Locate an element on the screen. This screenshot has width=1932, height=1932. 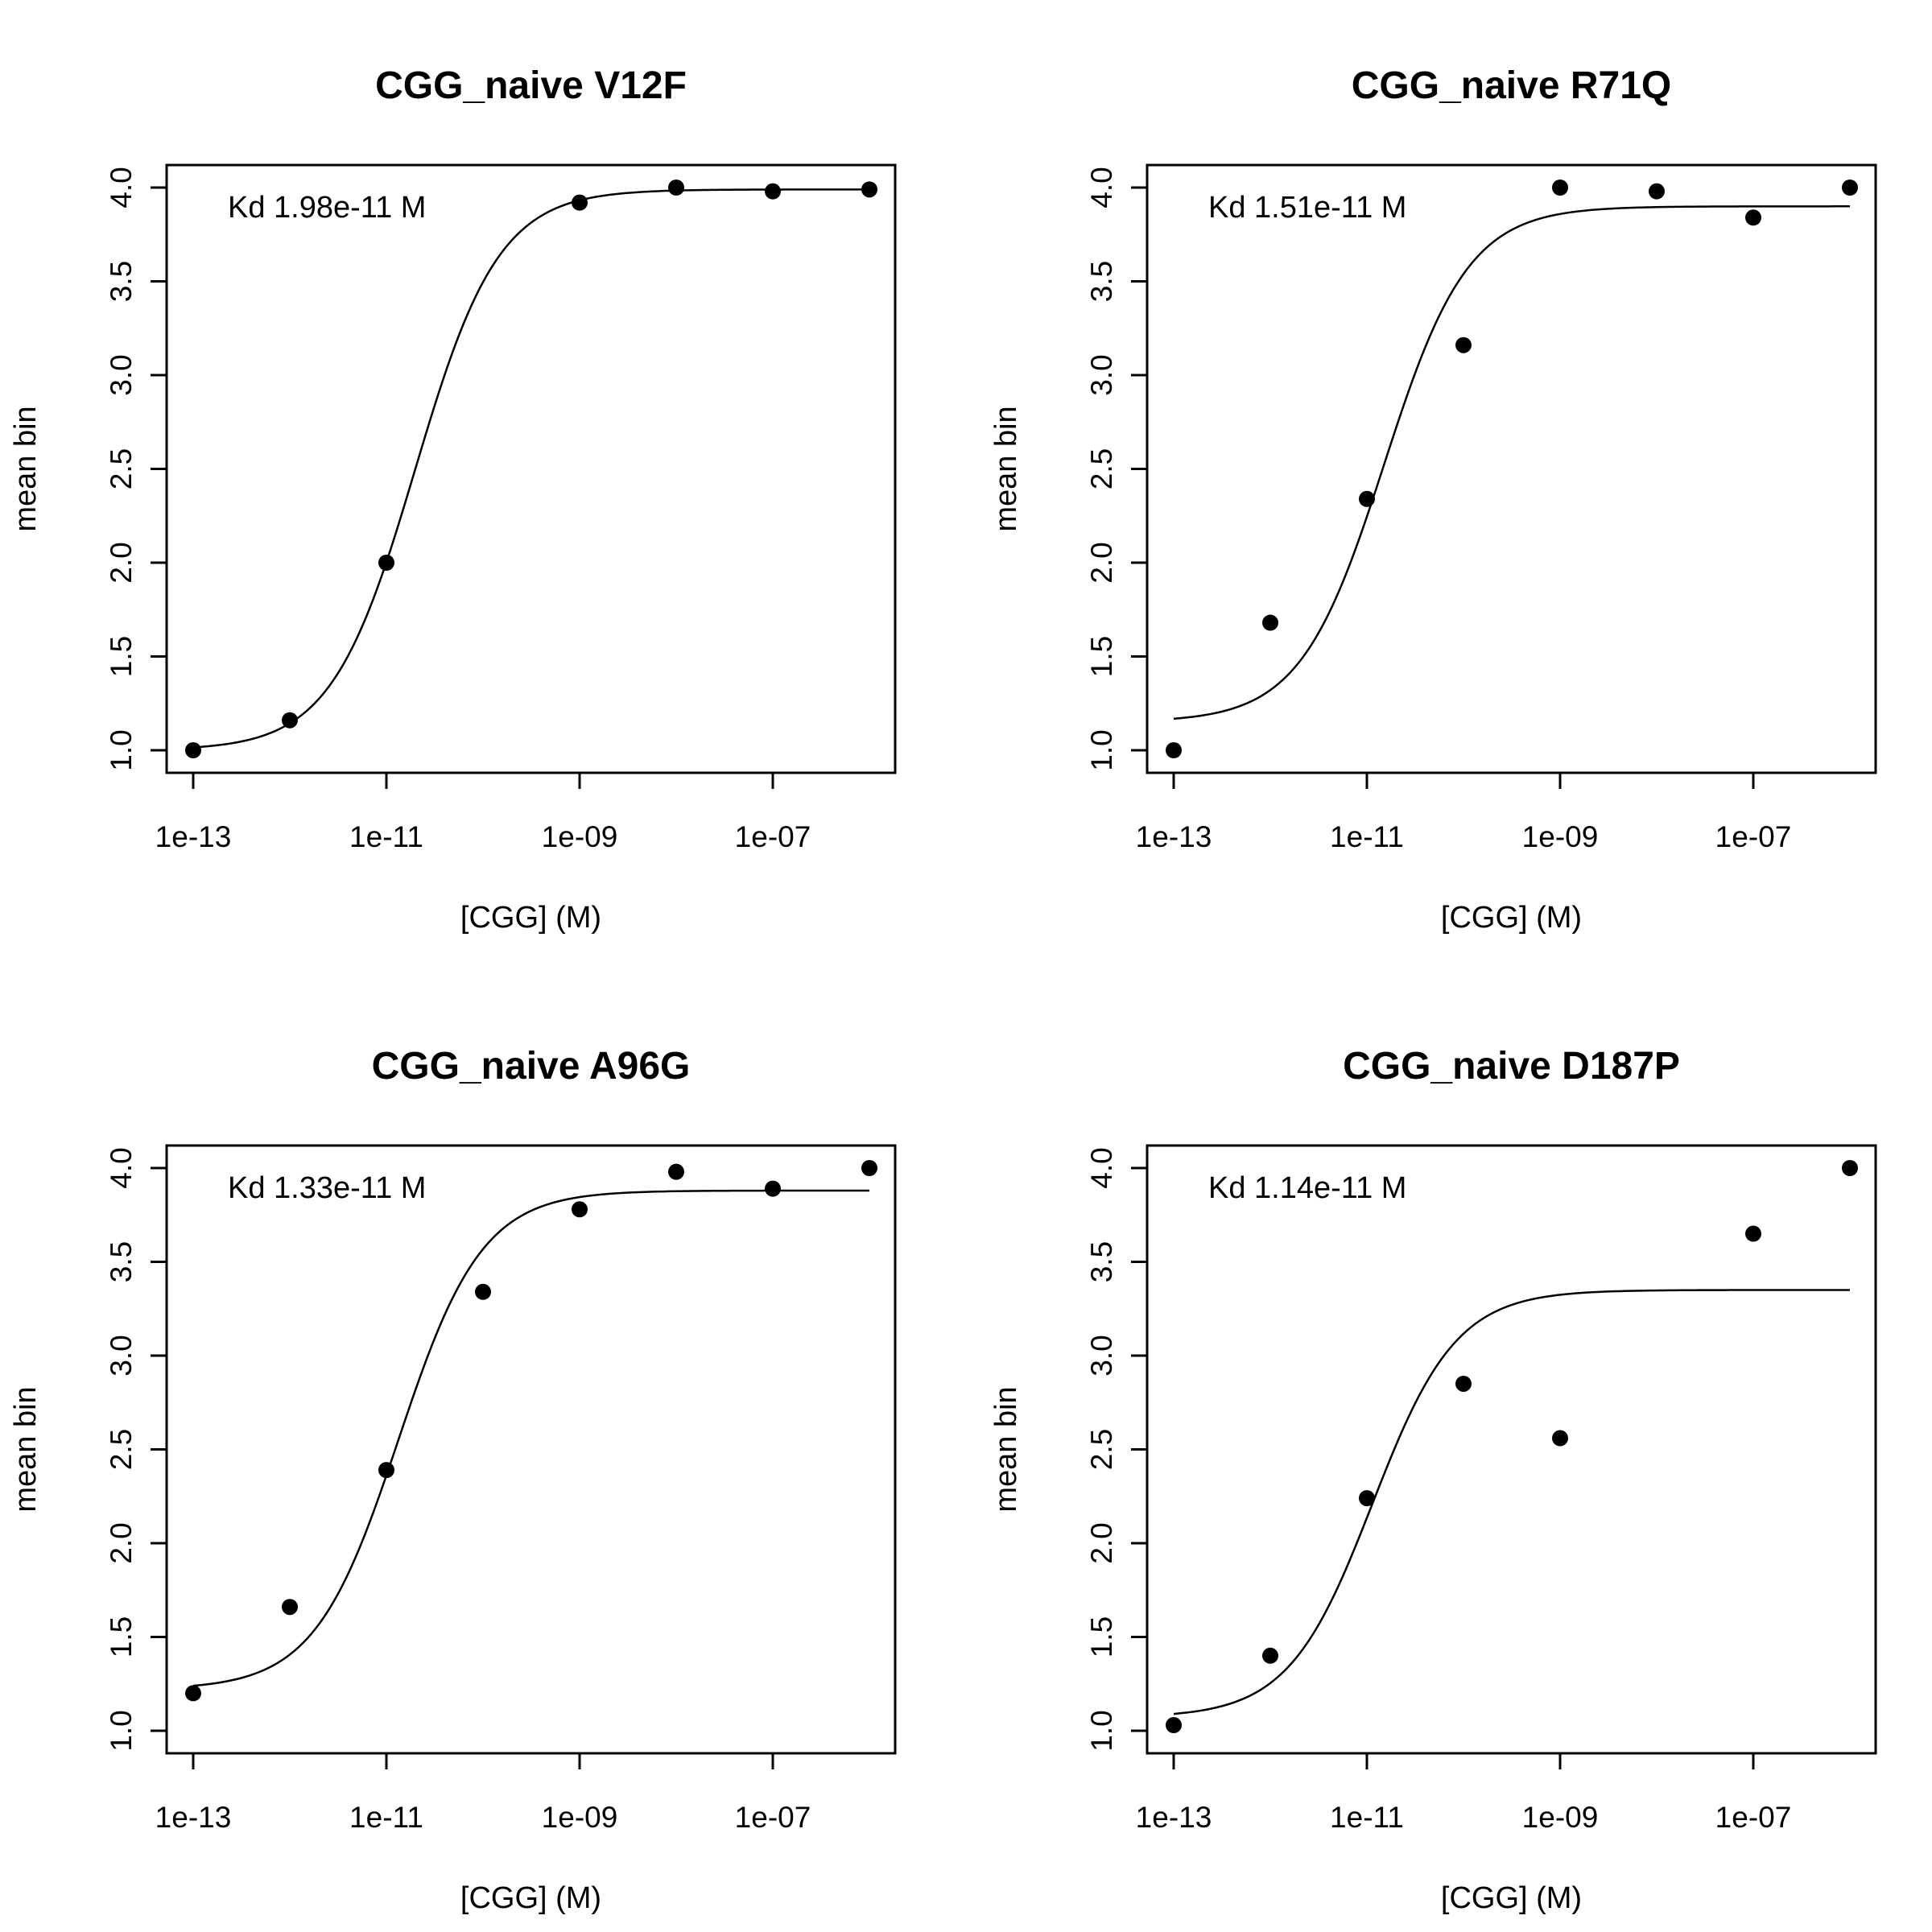
chart-title: CGG_naive A96G is located at coordinates (531, 1066).